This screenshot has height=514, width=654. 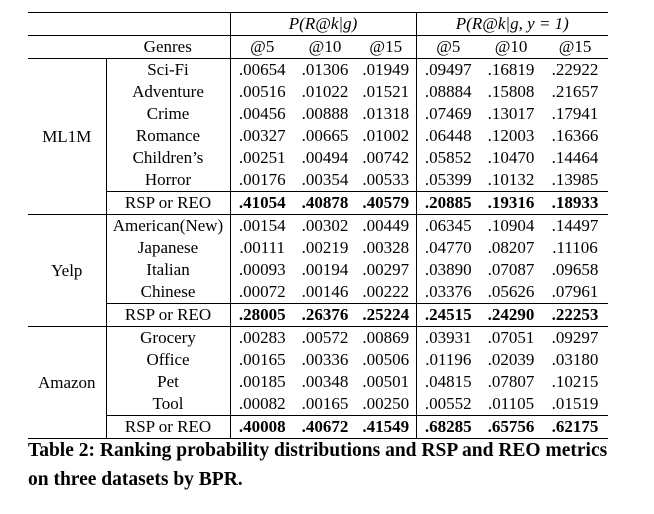 I want to click on metric-value-cell: .22253, so click(x=575, y=315).